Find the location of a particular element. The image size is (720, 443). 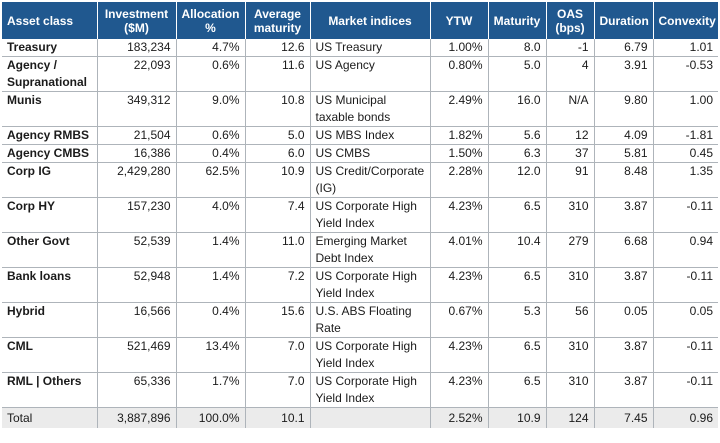

asset-class-cell: RML | Others is located at coordinates (50, 390).